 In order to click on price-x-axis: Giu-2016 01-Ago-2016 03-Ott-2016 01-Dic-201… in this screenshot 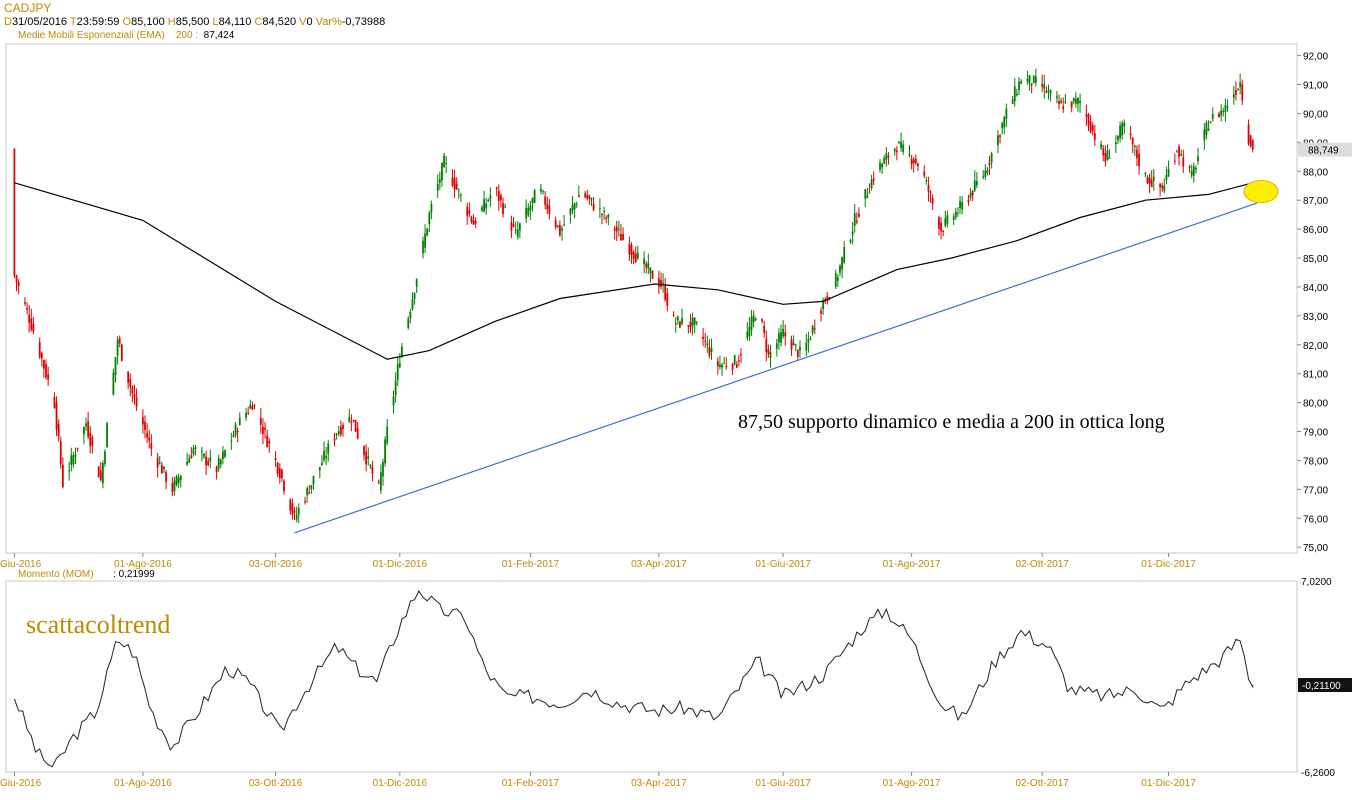, I will do `click(598, 561)`.